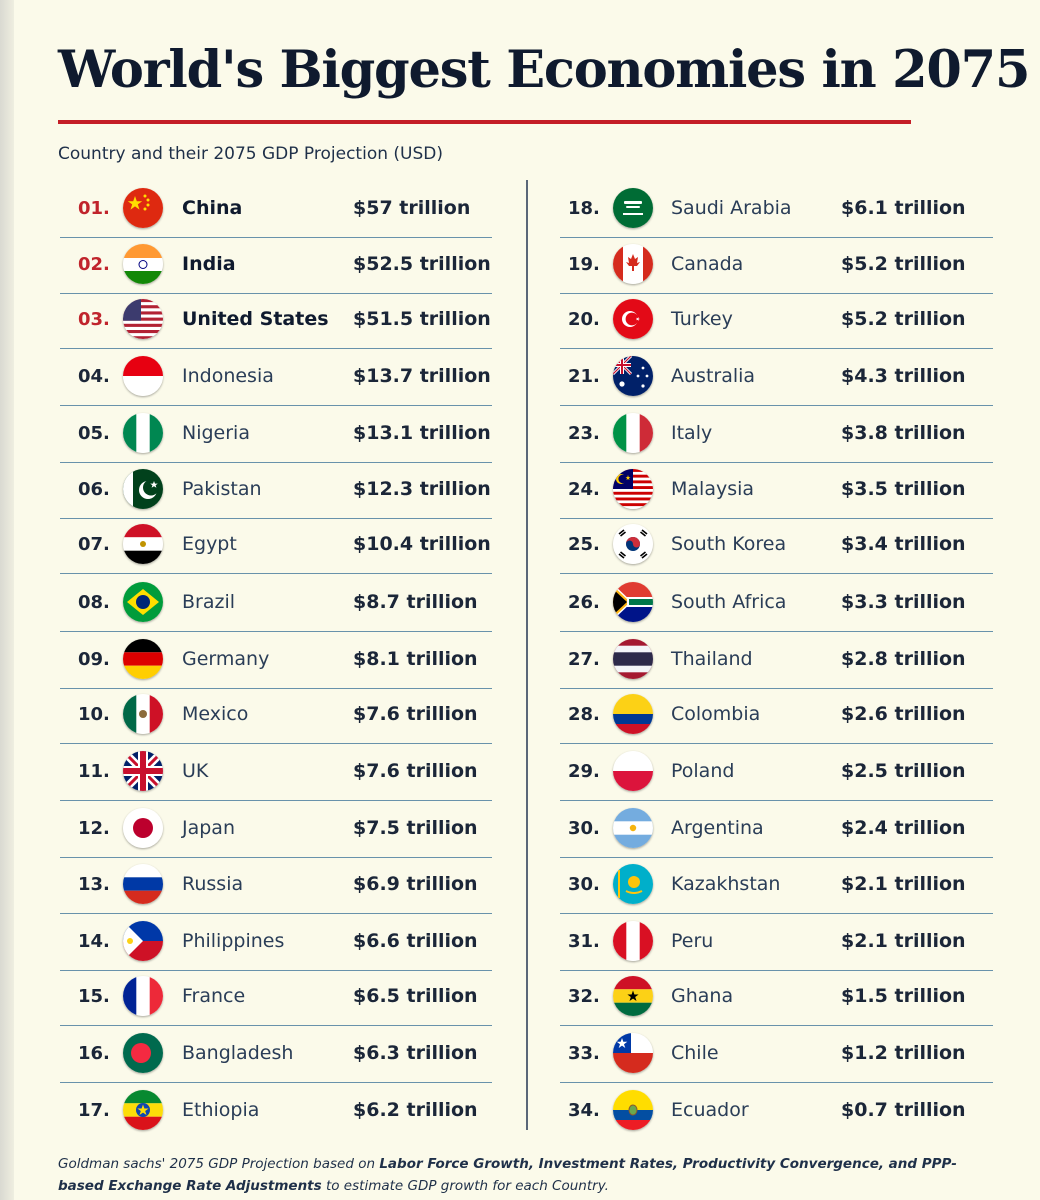 The height and width of the screenshot is (1200, 1040). Describe the element at coordinates (94, 264) in the screenshot. I see `rank-number: 02.` at that location.